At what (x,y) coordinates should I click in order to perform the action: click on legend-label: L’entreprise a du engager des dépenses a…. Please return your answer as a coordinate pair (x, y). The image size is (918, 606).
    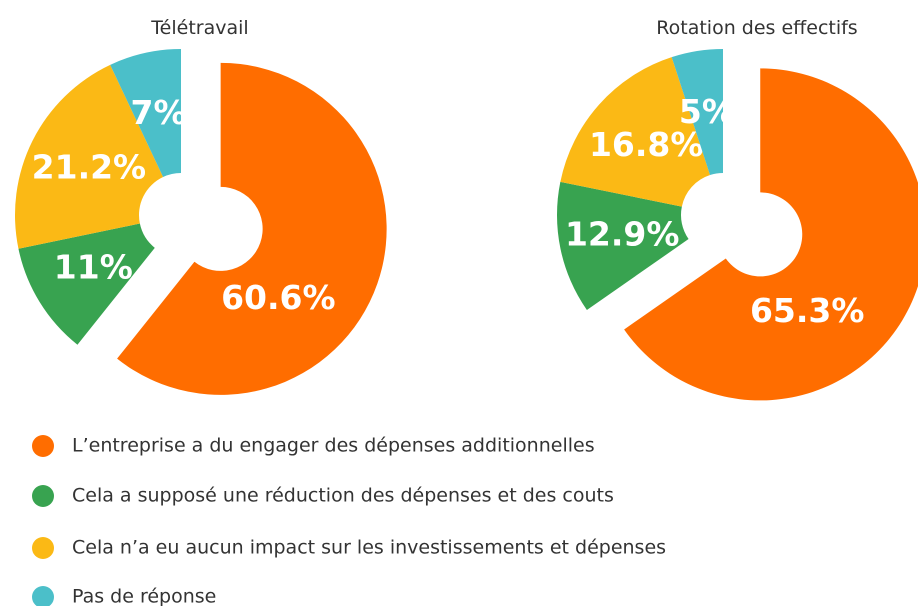
    Looking at the image, I should click on (333, 446).